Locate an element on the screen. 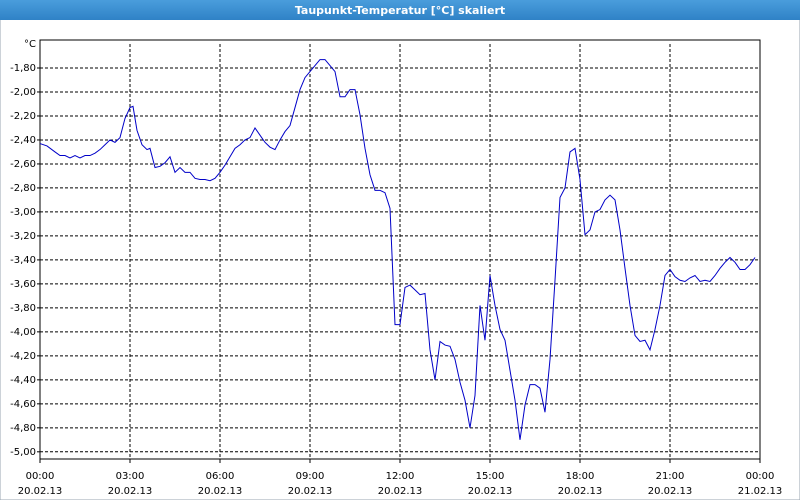 The image size is (800, 500). y-tick-label: -4,40 is located at coordinates (23, 380).